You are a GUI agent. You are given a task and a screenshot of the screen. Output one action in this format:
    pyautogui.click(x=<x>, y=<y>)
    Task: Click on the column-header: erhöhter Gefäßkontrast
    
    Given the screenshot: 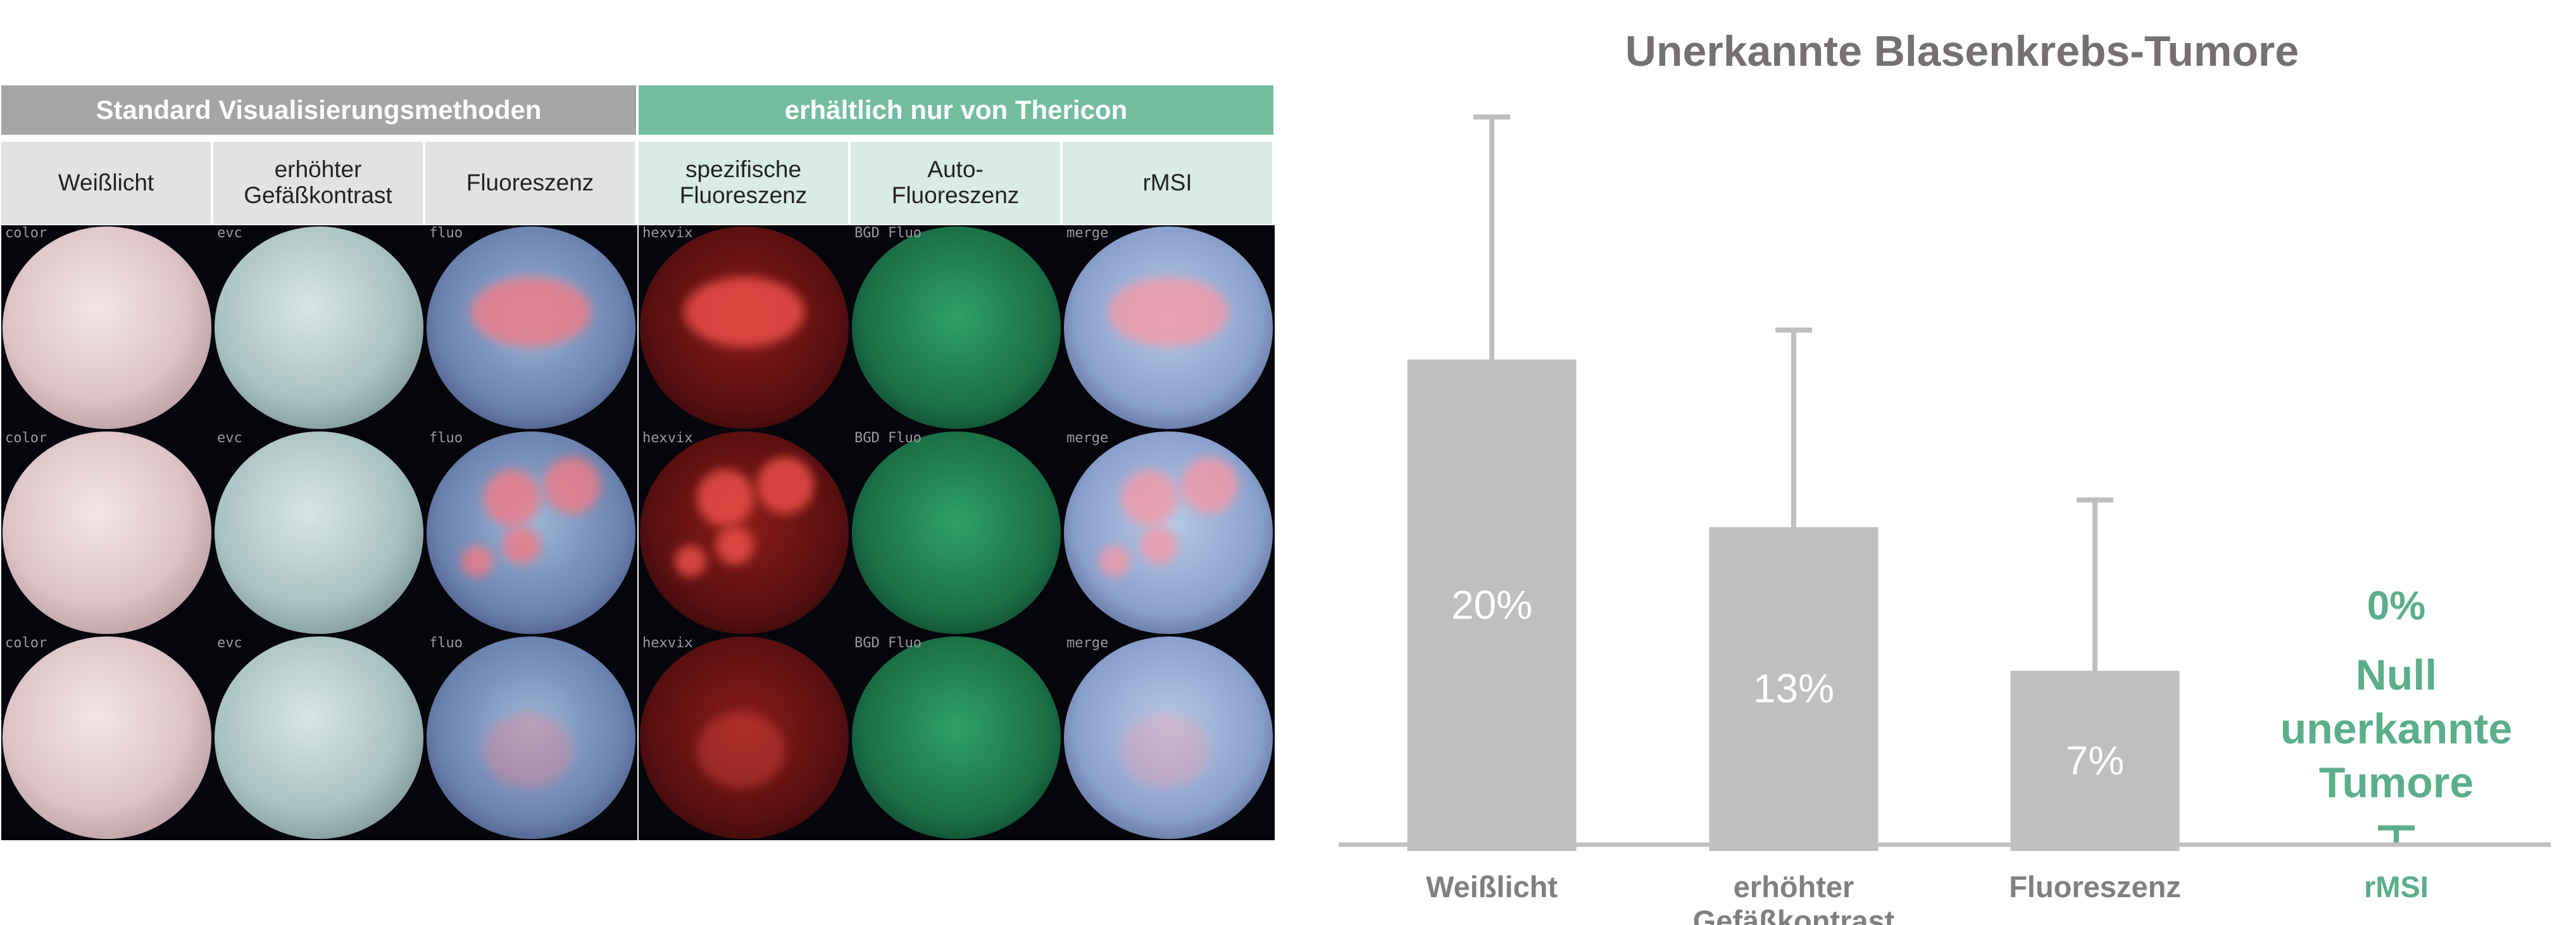 What is the action you would take?
    pyautogui.click(x=318, y=183)
    